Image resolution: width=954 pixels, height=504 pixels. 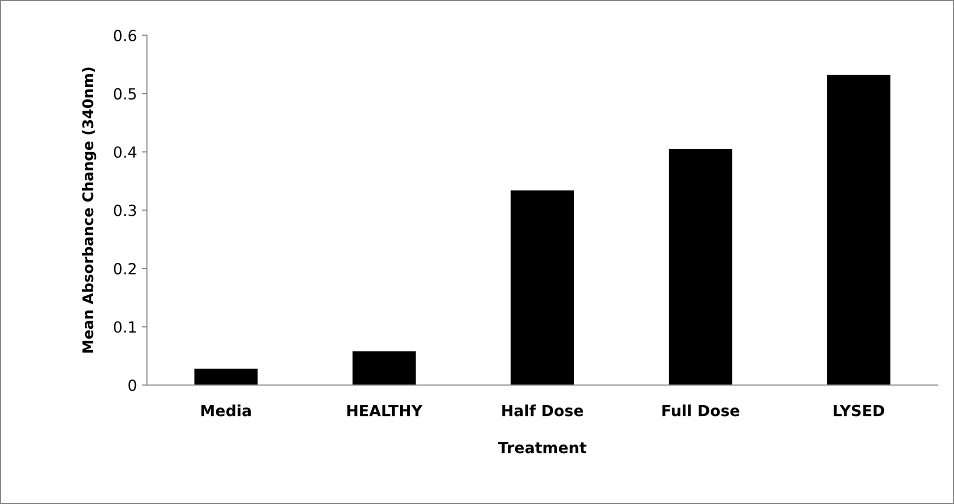 I want to click on x-tick-label: Full Dose, so click(x=701, y=410).